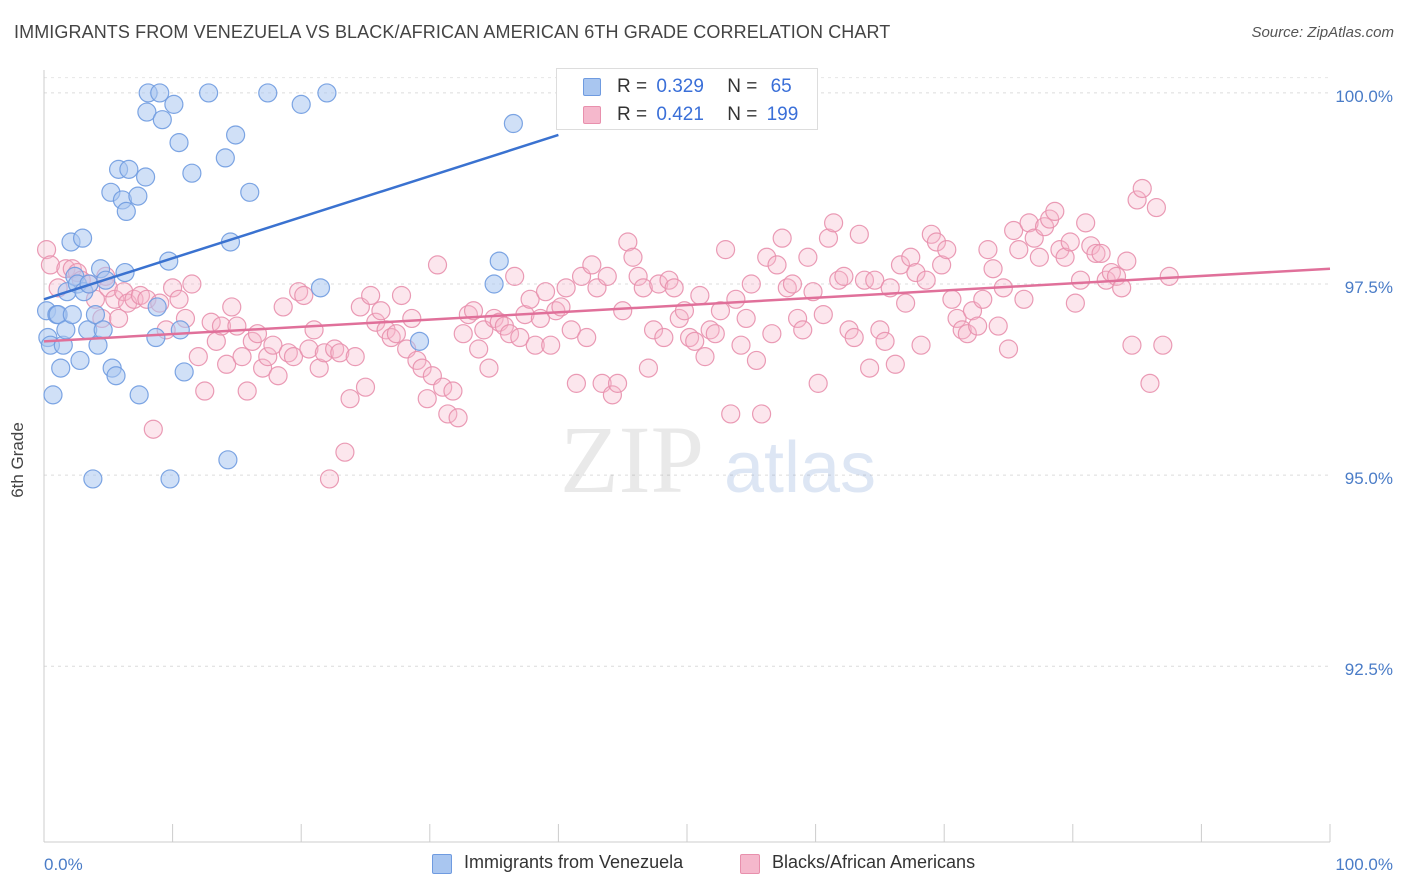 This screenshot has width=1406, height=892. Describe the element at coordinates (742, 114) in the screenshot. I see `n-label: N =` at that location.